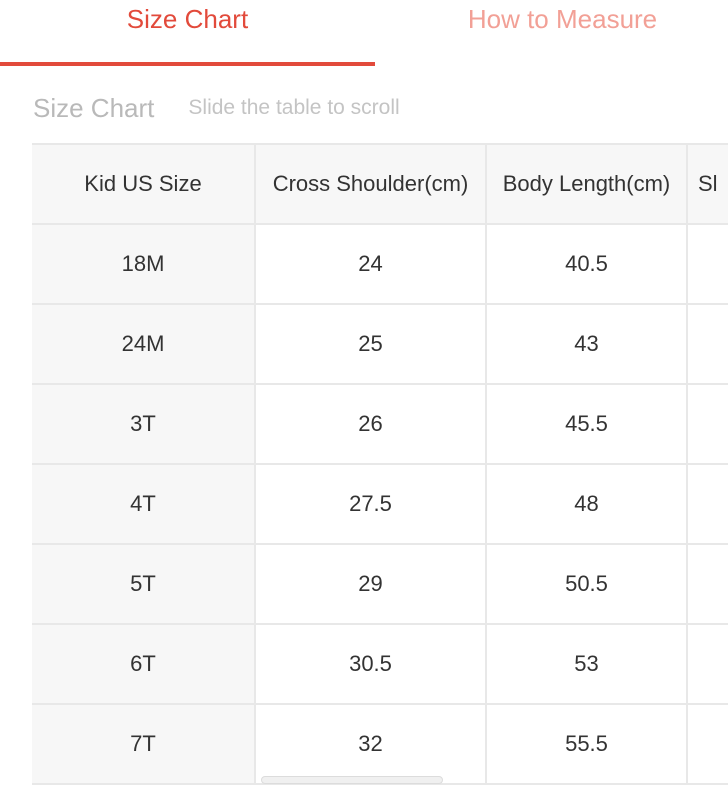 The image size is (728, 803). I want to click on tab-bar: Size Chart How to Measure, so click(364, 34).